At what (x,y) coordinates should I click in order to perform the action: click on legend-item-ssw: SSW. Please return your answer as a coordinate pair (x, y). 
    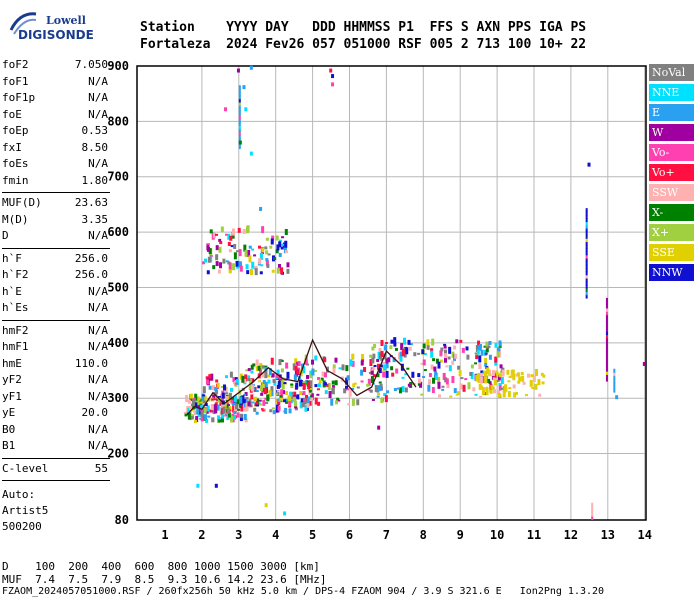
    Looking at the image, I should click on (671, 192).